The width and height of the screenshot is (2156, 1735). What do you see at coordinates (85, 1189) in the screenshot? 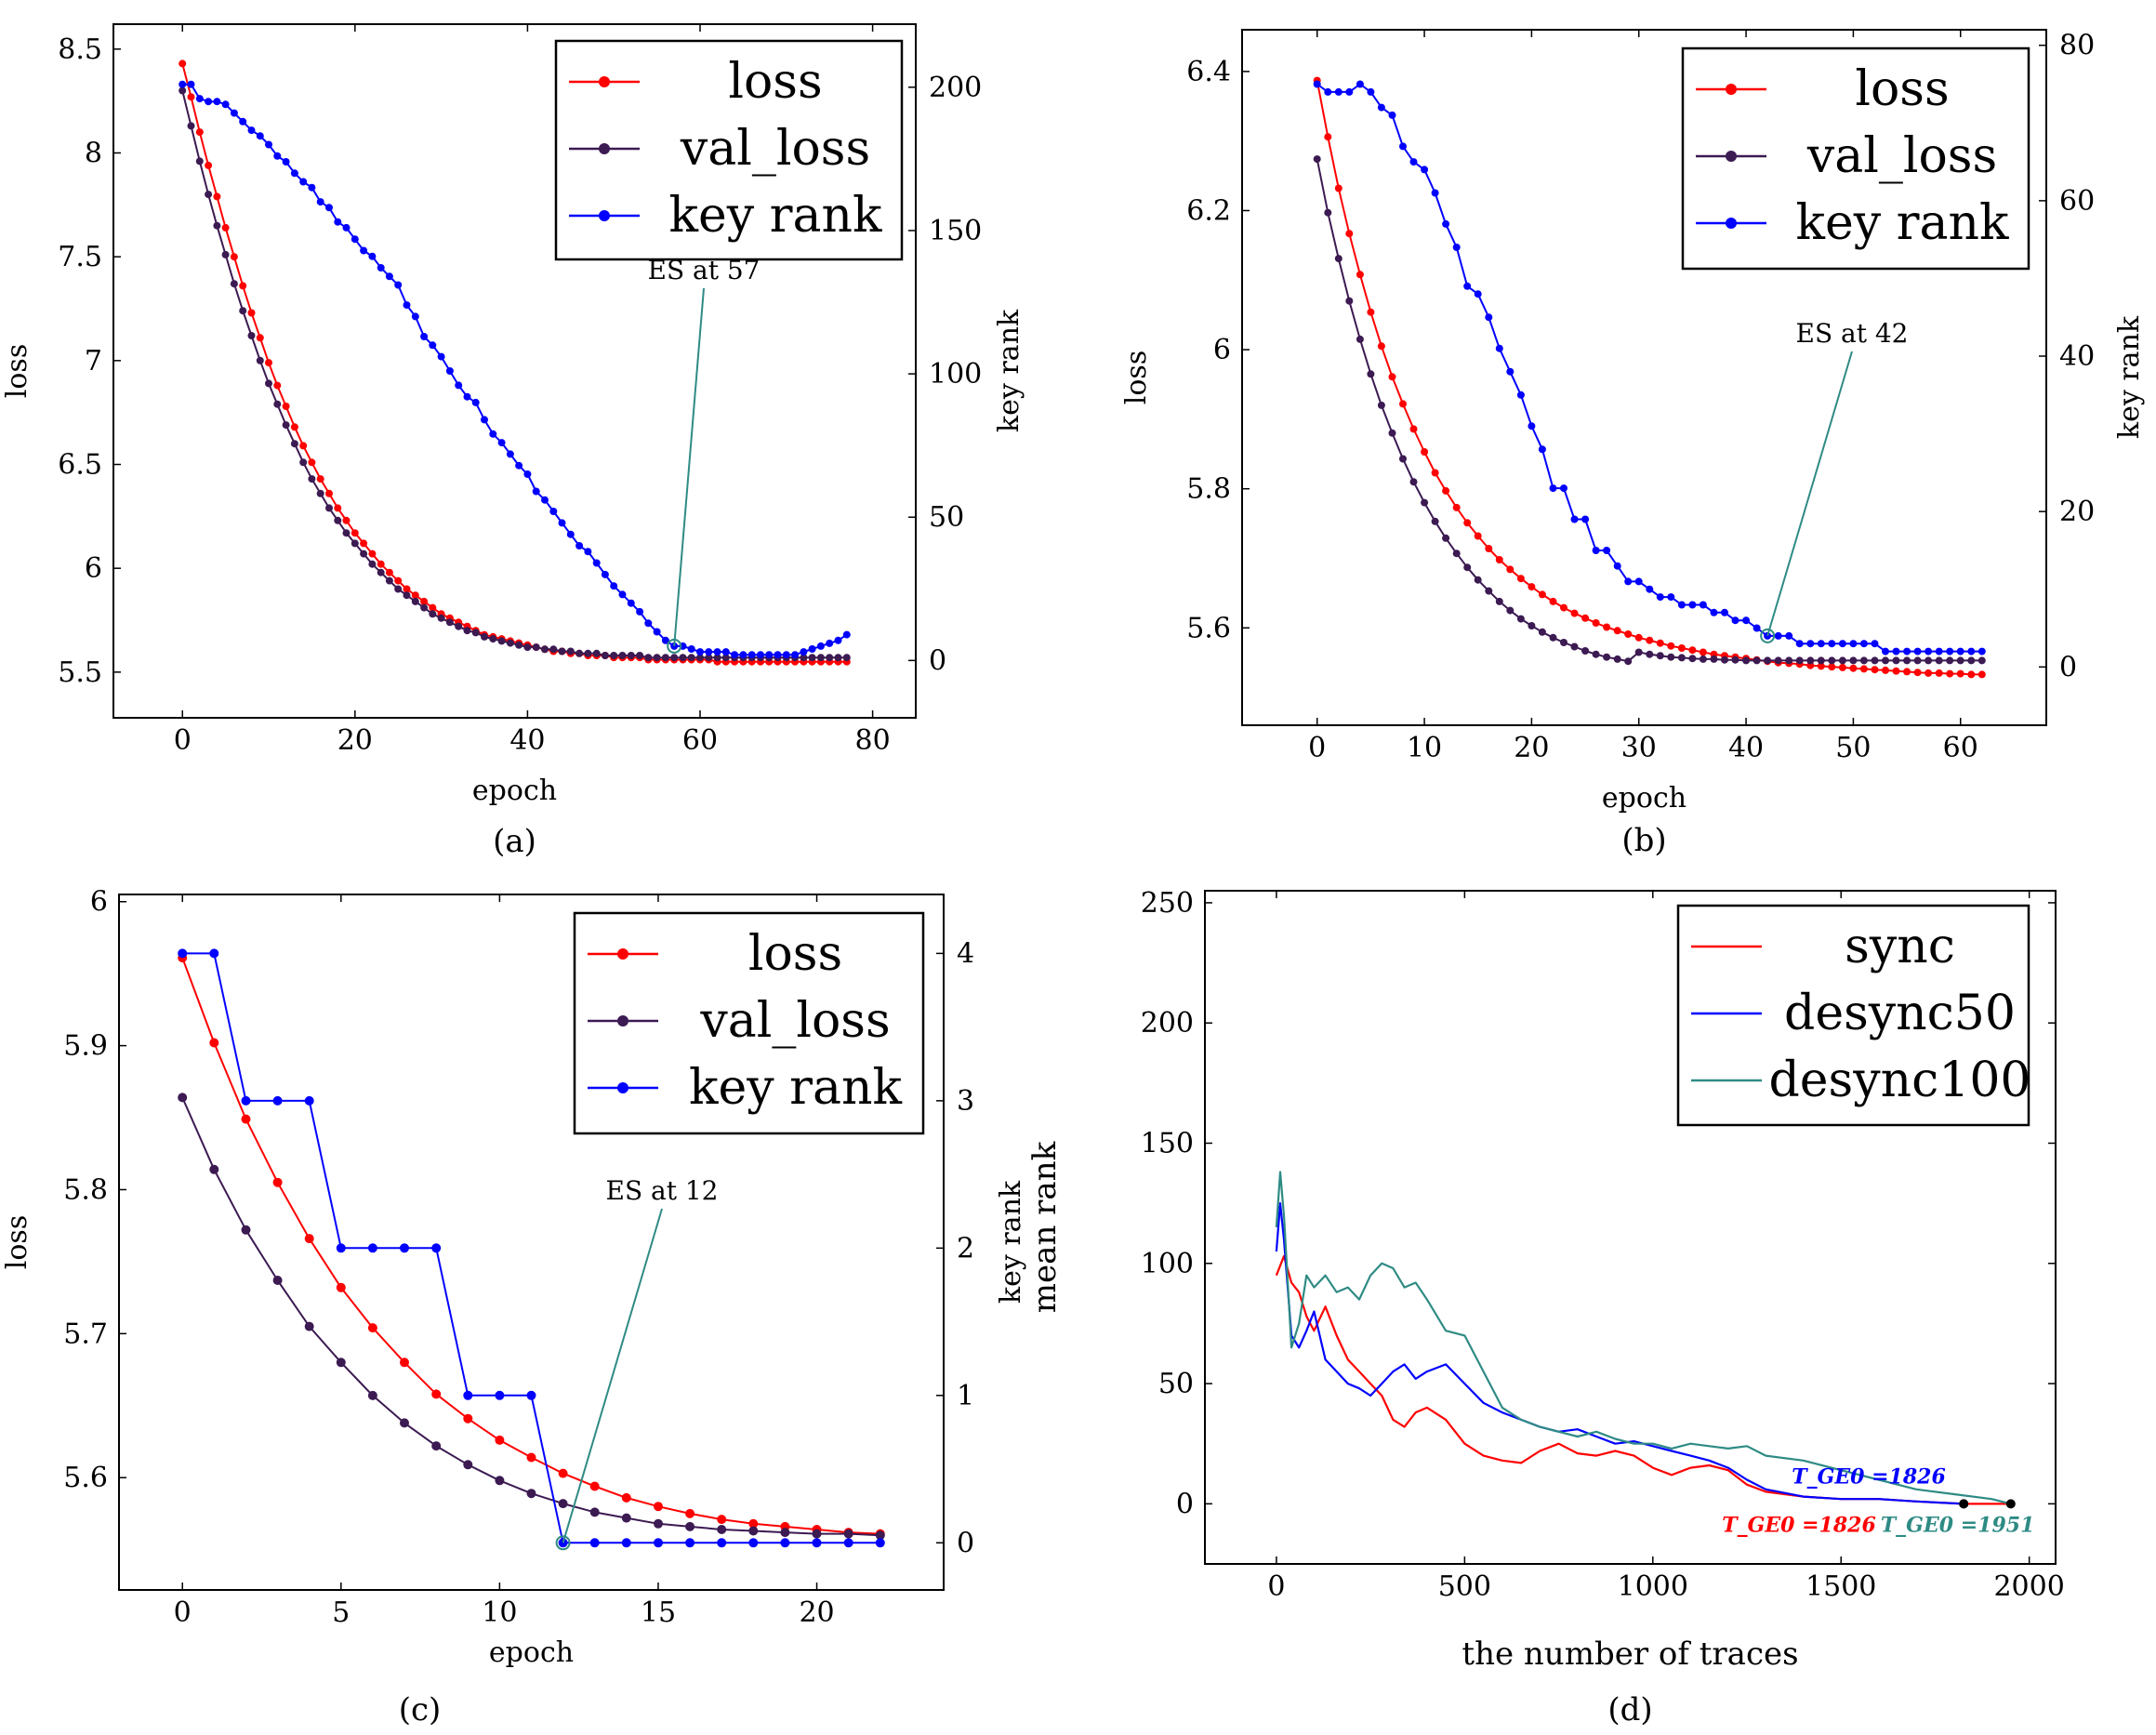
I see `y-tick-label: 5.8` at bounding box center [85, 1189].